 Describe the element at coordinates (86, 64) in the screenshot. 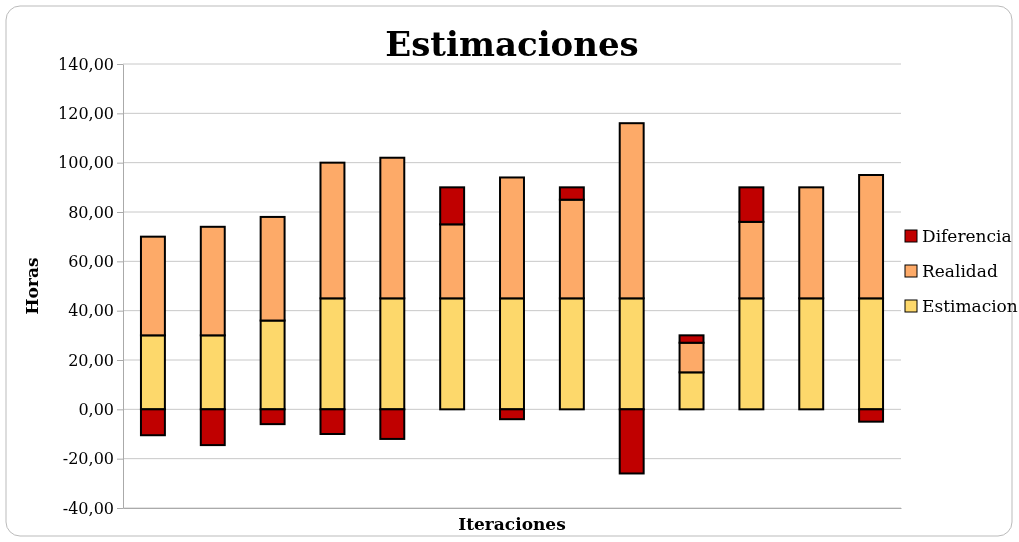

I see `y-tick-label: 140,00` at that location.